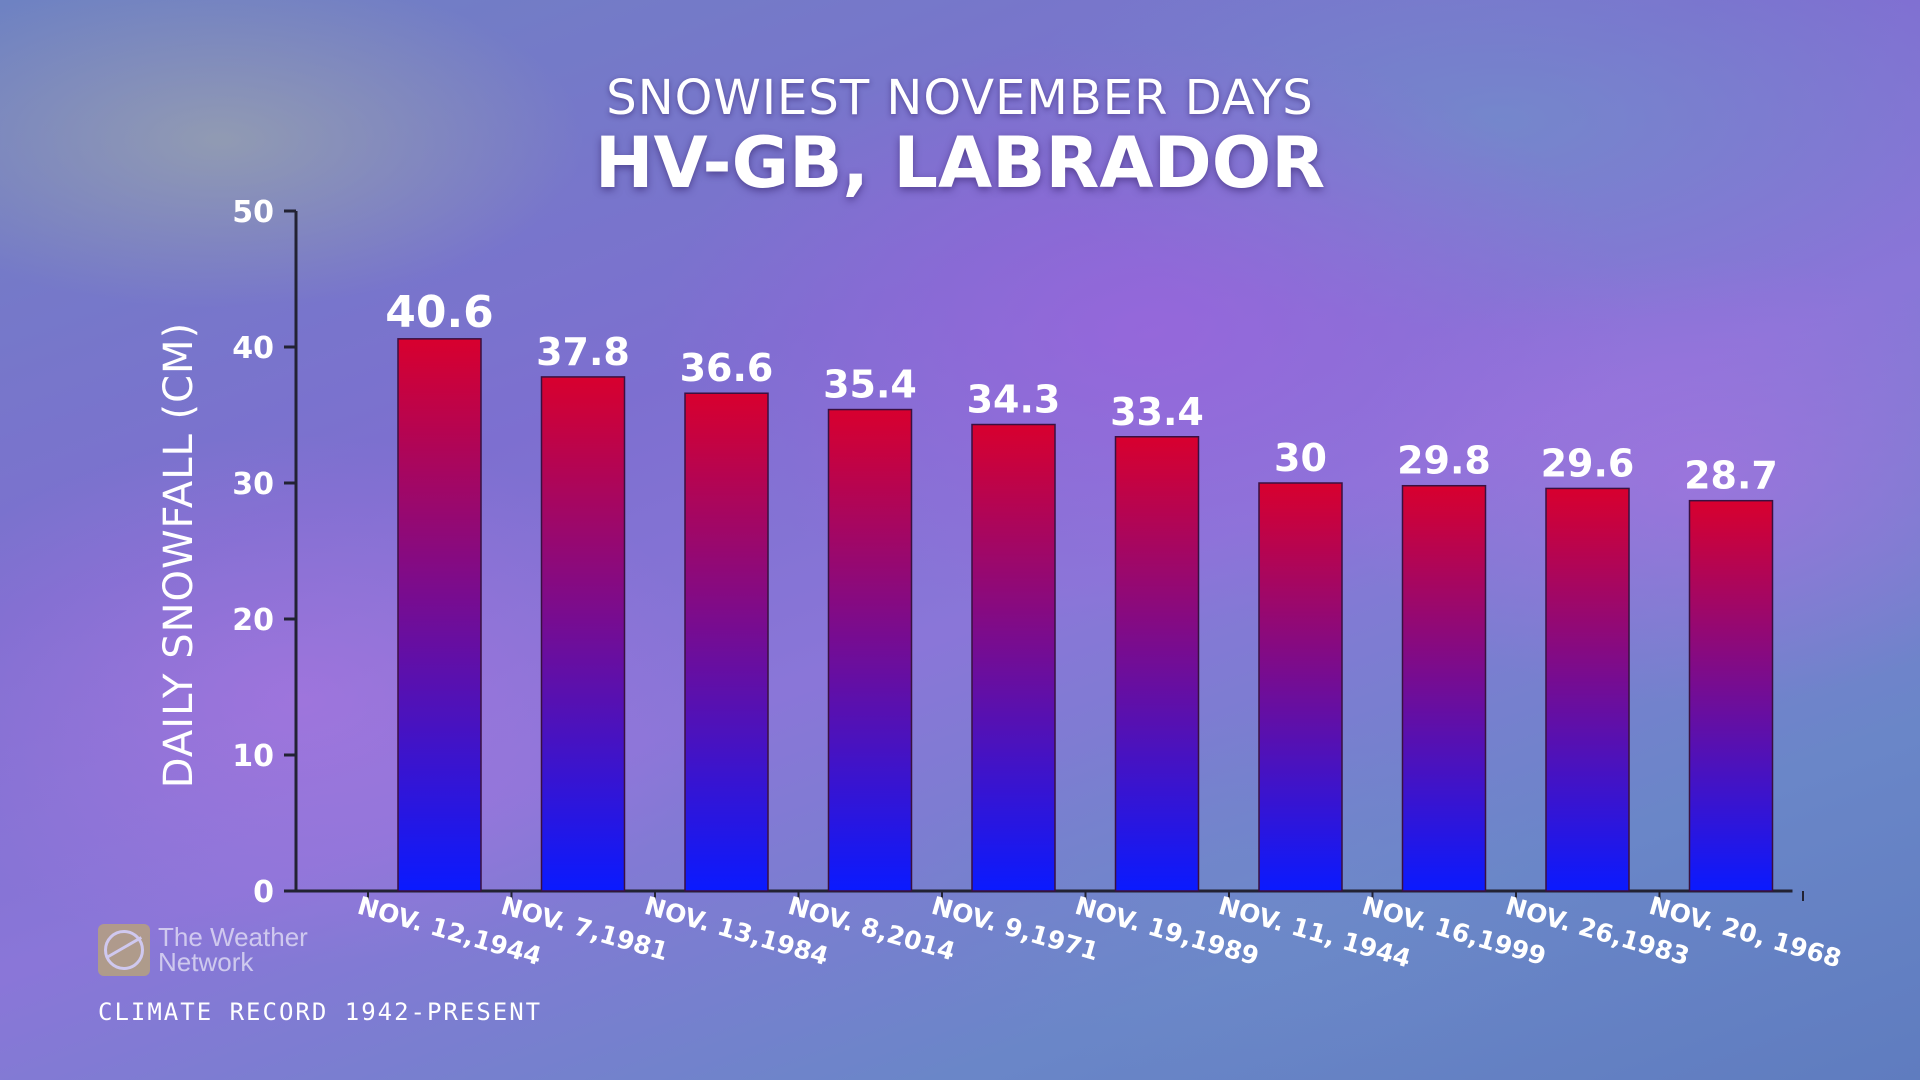  Describe the element at coordinates (253, 484) in the screenshot. I see `y-tick-label: 30` at that location.